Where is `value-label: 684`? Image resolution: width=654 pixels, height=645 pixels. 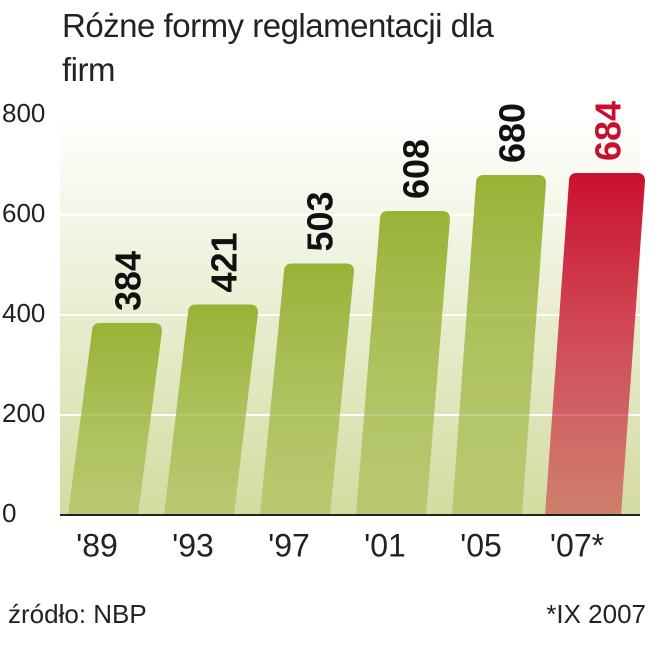
value-label: 684 is located at coordinates (608, 131).